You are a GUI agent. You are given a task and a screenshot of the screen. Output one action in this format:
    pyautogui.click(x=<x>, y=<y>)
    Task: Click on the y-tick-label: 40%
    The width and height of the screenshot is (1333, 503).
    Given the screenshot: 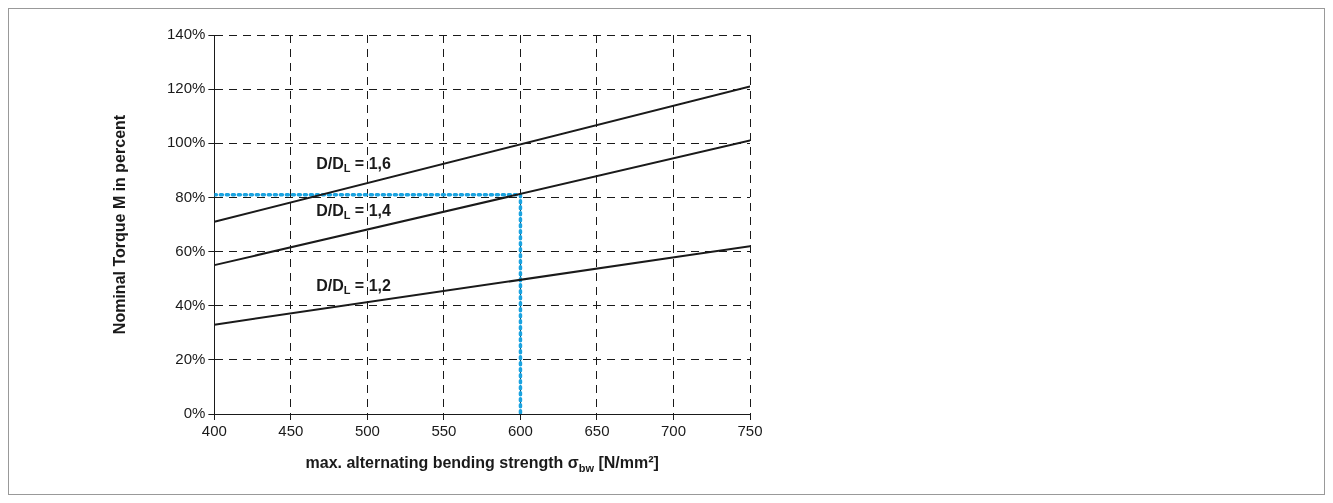 What is the action you would take?
    pyautogui.click(x=190, y=304)
    